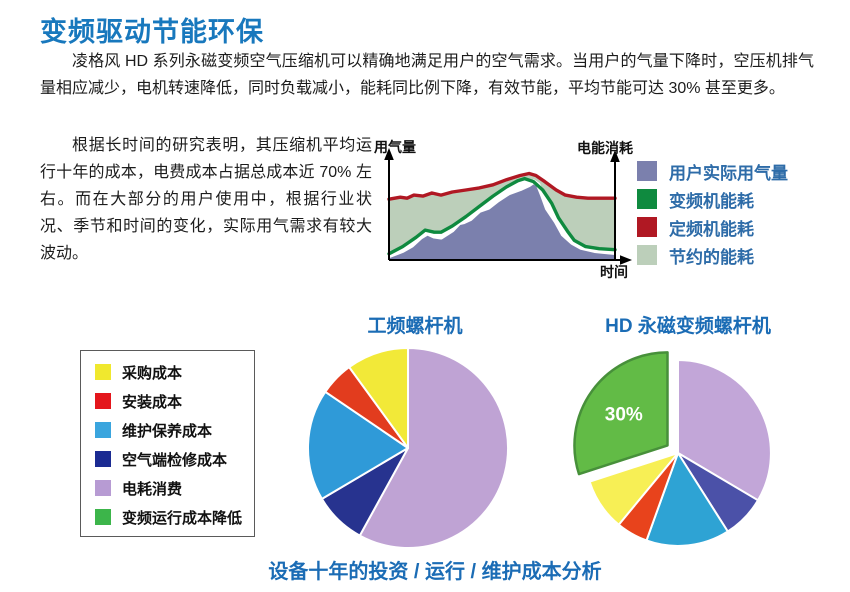 The image size is (850, 592). I want to click on area-legend-item: 定频机能耗, so click(712, 228).